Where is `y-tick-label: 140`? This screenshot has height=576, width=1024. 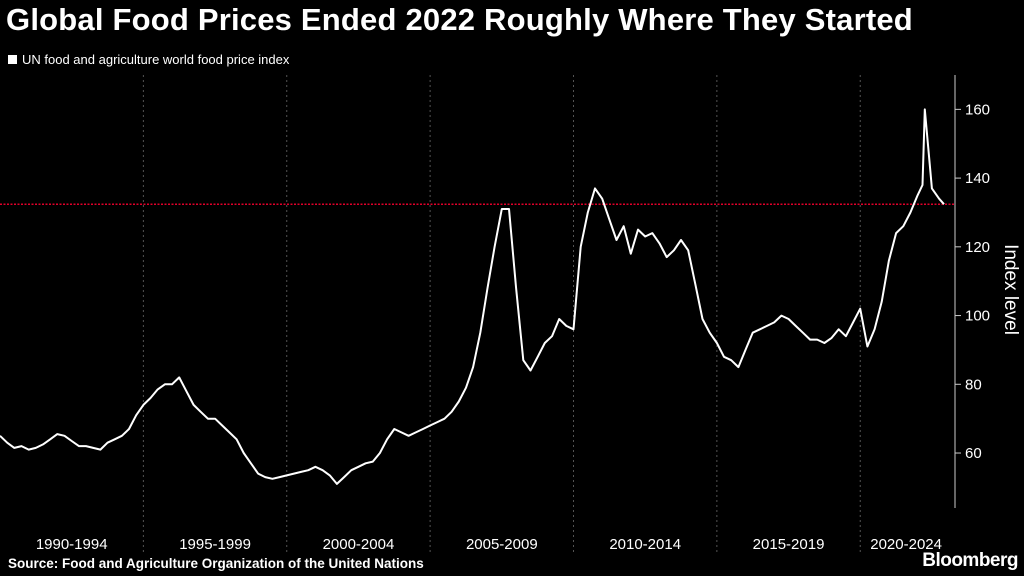 y-tick-label: 140 is located at coordinates (977, 178).